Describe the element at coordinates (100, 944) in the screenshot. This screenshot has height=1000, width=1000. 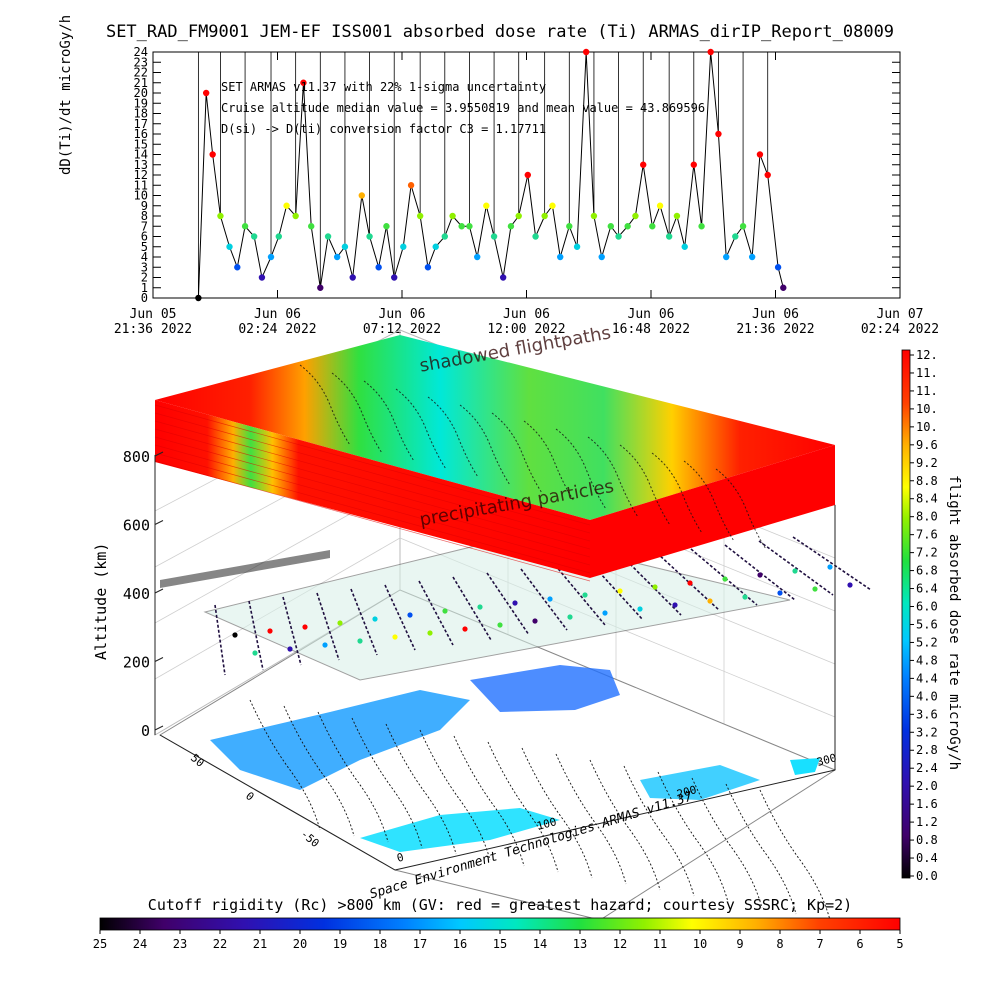
I see `rigidity-colorbar-tick-label: 25` at that location.